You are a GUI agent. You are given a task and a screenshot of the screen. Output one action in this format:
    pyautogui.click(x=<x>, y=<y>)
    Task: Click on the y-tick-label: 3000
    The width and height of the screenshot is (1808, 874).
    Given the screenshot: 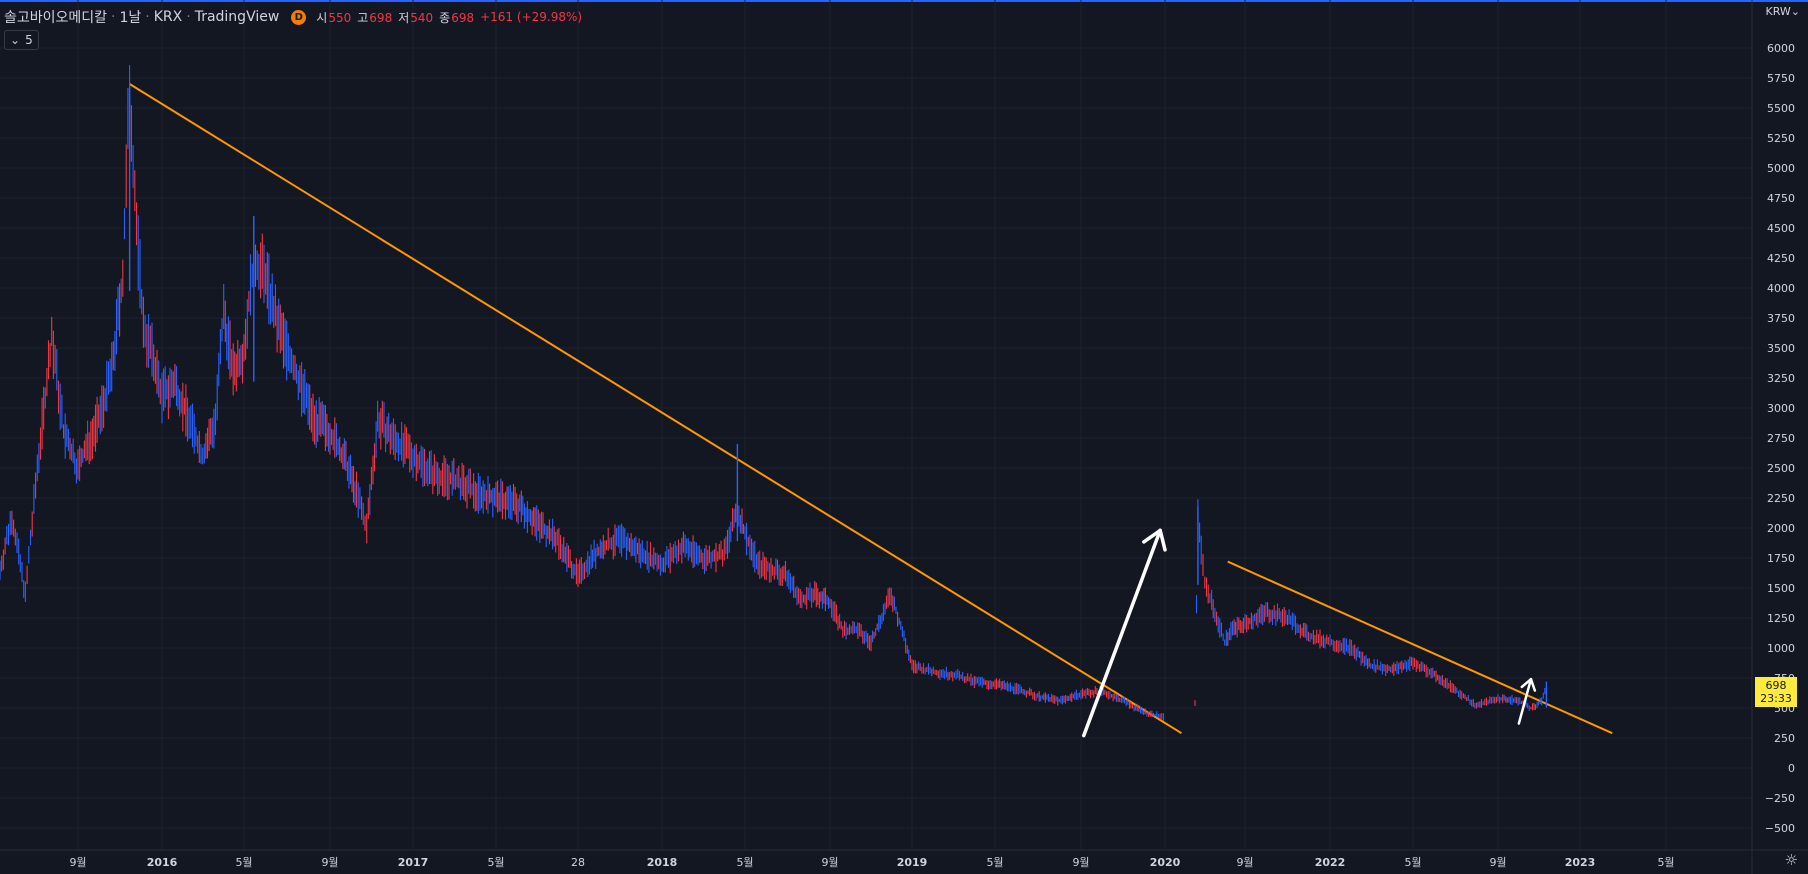 What is the action you would take?
    pyautogui.click(x=1781, y=408)
    